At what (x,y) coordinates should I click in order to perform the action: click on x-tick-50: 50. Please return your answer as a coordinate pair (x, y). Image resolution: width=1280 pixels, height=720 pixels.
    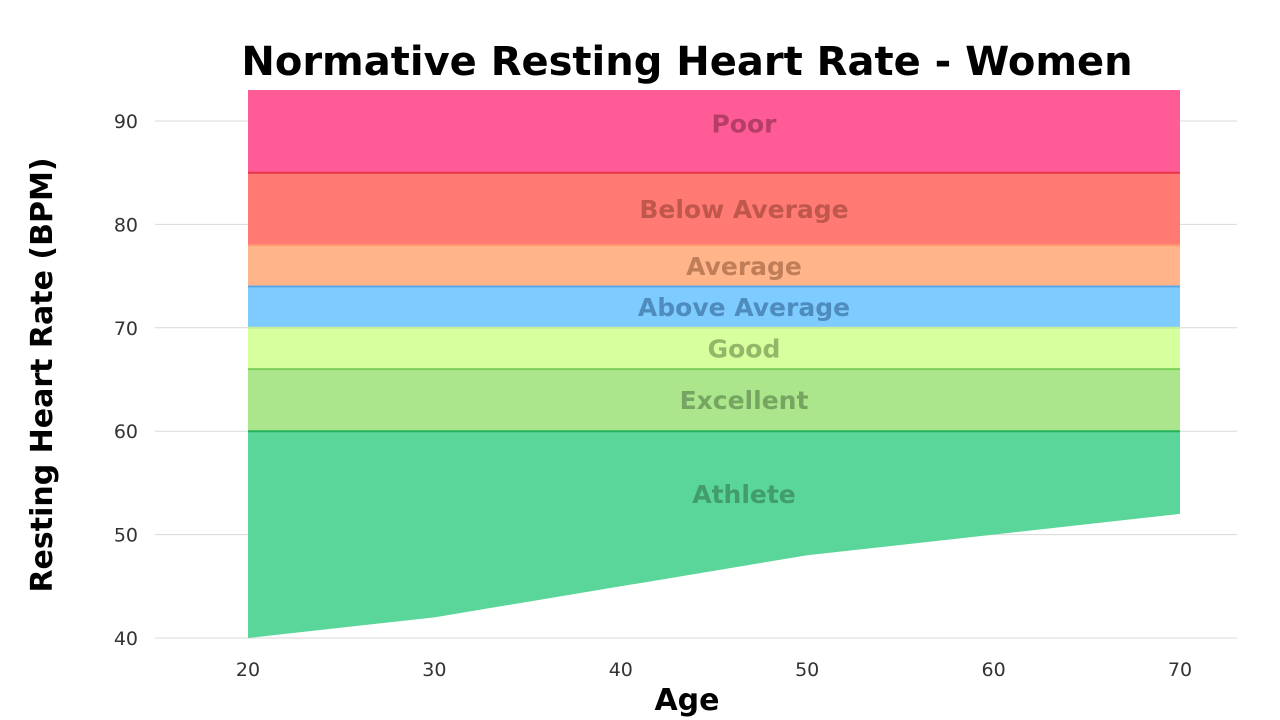
    Looking at the image, I should click on (807, 670).